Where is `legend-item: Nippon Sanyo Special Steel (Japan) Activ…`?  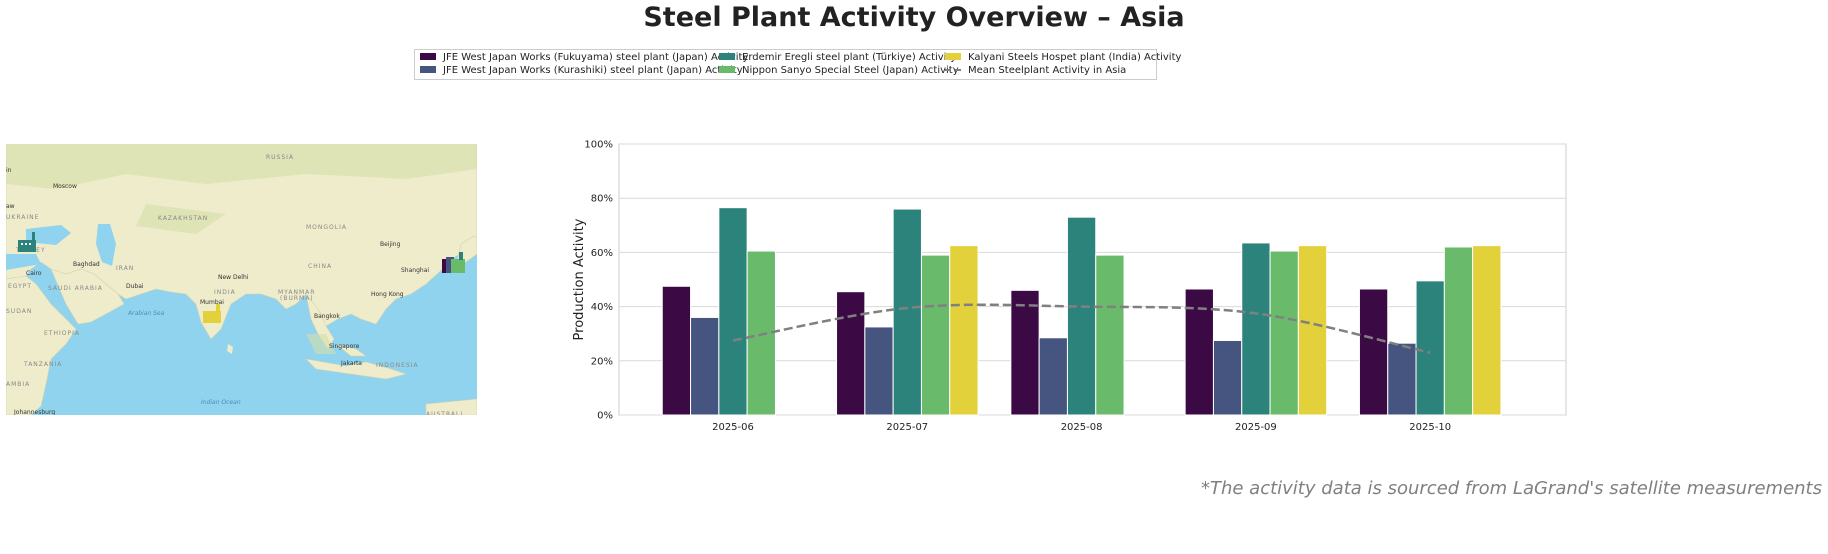
legend-item: Nippon Sanyo Special Steel (Japan) Activ… is located at coordinates (839, 71).